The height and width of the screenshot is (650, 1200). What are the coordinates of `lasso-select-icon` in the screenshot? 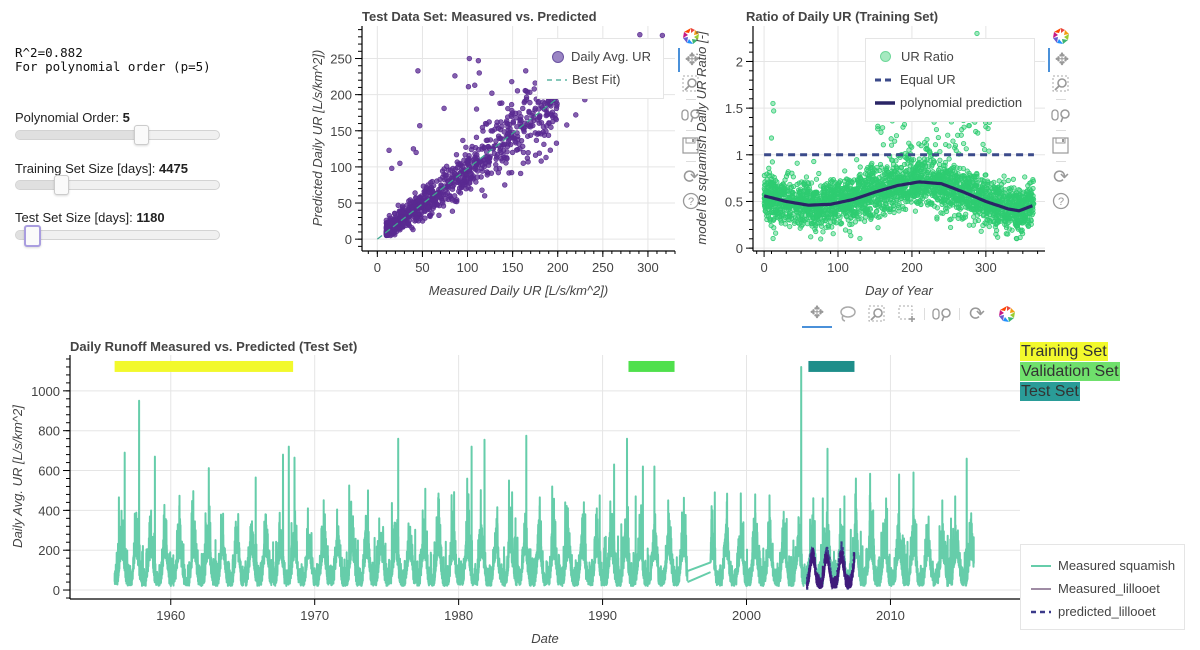 It's located at (847, 314).